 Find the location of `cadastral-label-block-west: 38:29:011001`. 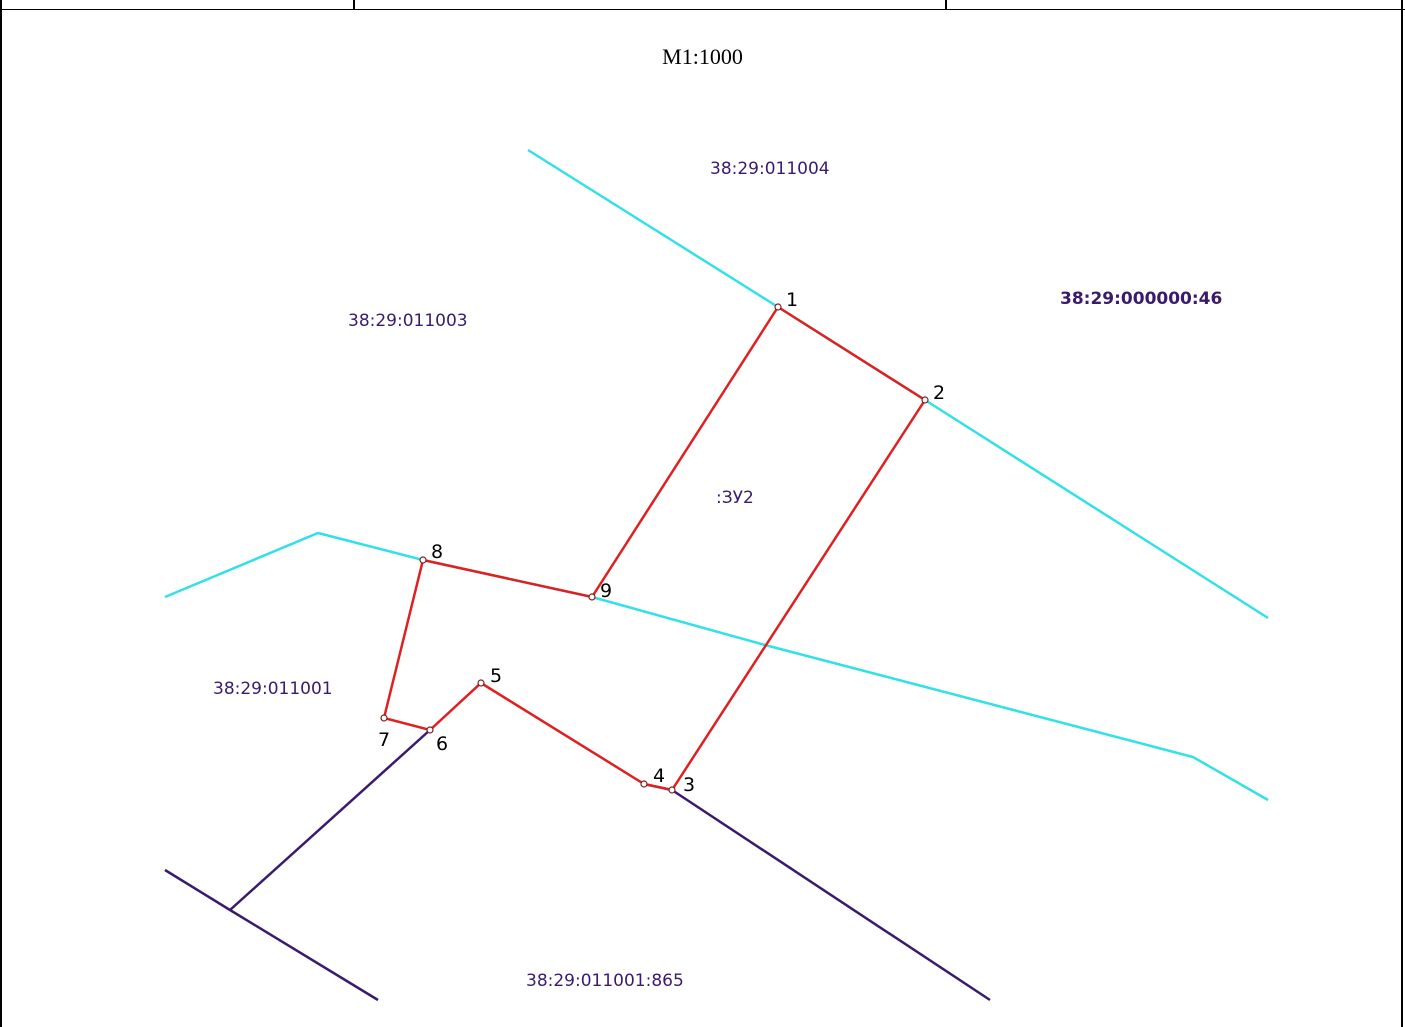

cadastral-label-block-west: 38:29:011001 is located at coordinates (273, 689).